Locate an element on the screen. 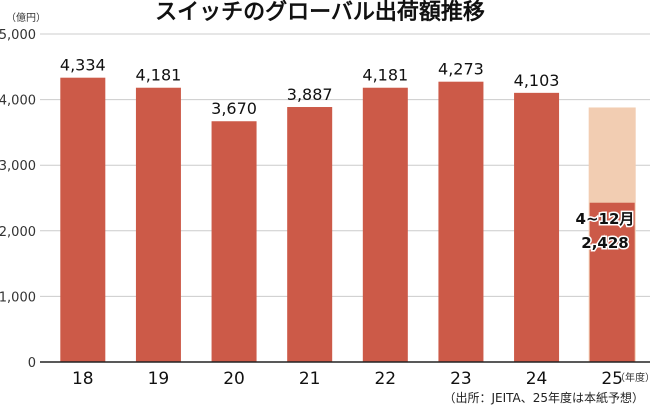  y-tick-label: 4,000 is located at coordinates (18, 101).